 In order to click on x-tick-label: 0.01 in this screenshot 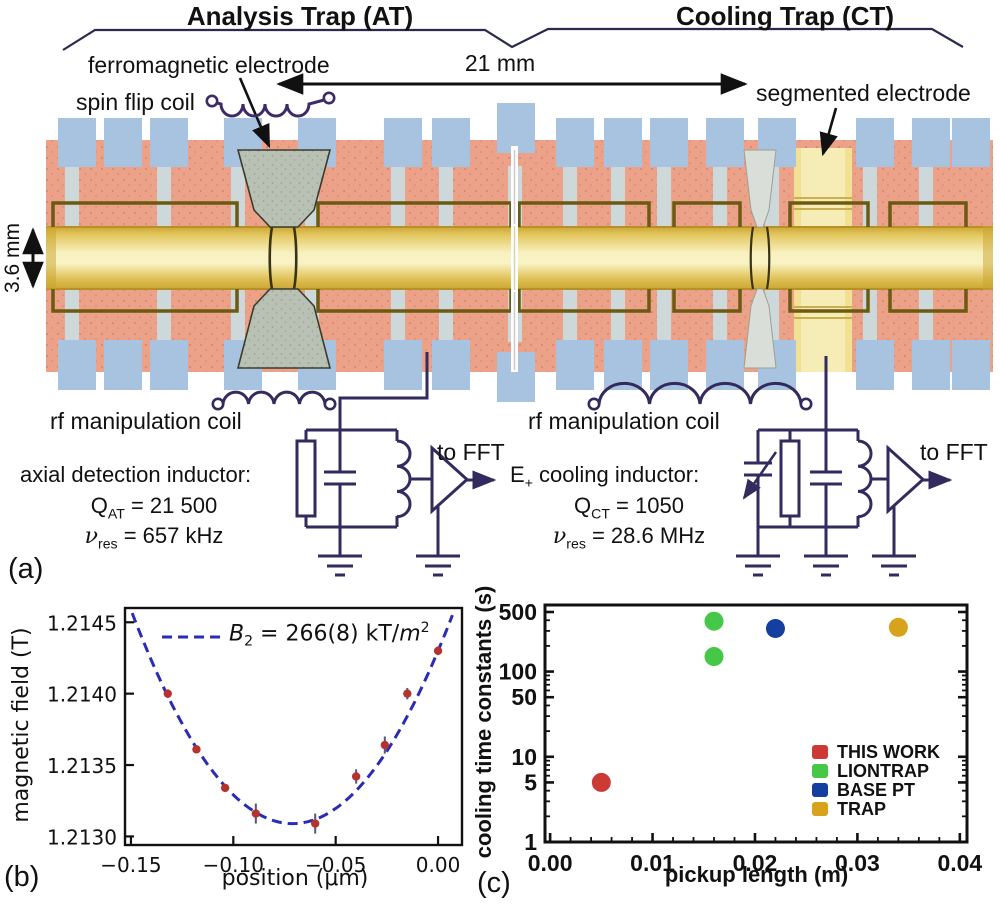, I will do `click(652, 863)`.